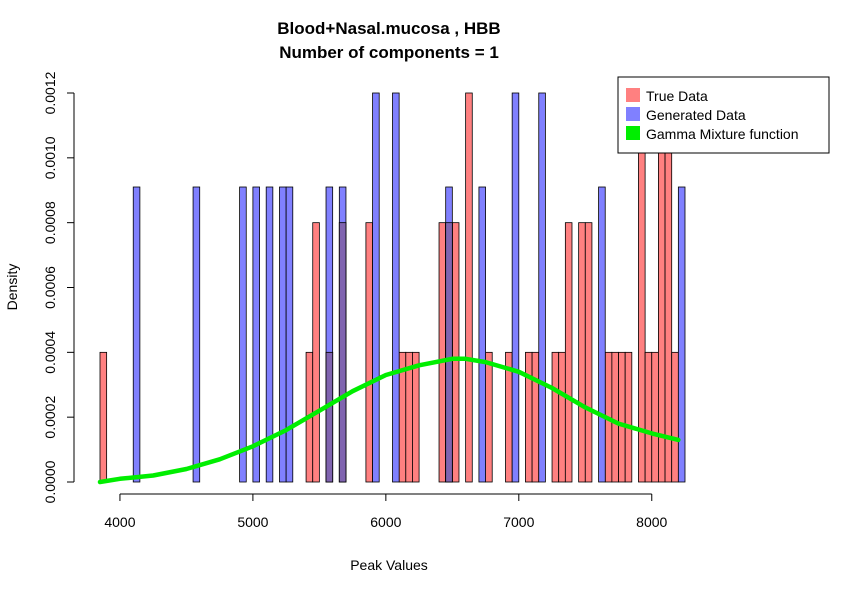 This screenshot has width=857, height=593. What do you see at coordinates (677, 96) in the screenshot?
I see `legend-label-true-data: True Data` at bounding box center [677, 96].